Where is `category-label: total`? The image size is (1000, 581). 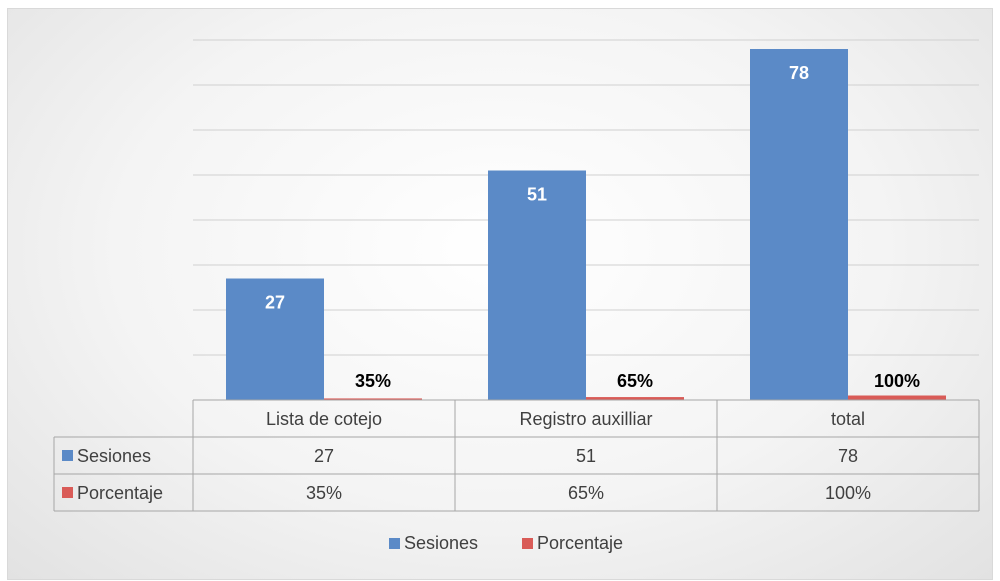 category-label: total is located at coordinates (848, 419).